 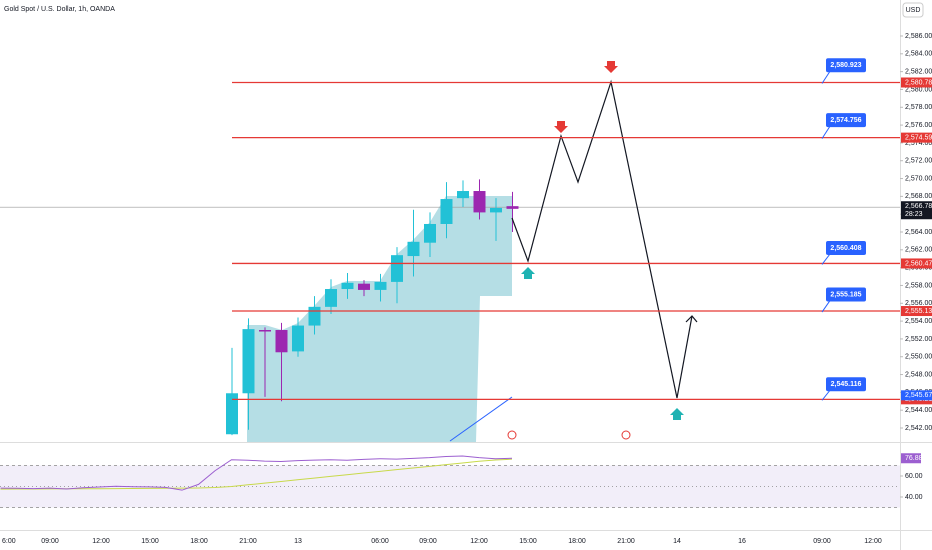 I want to click on y-tick-label: 2,570.000, so click(x=918, y=178).